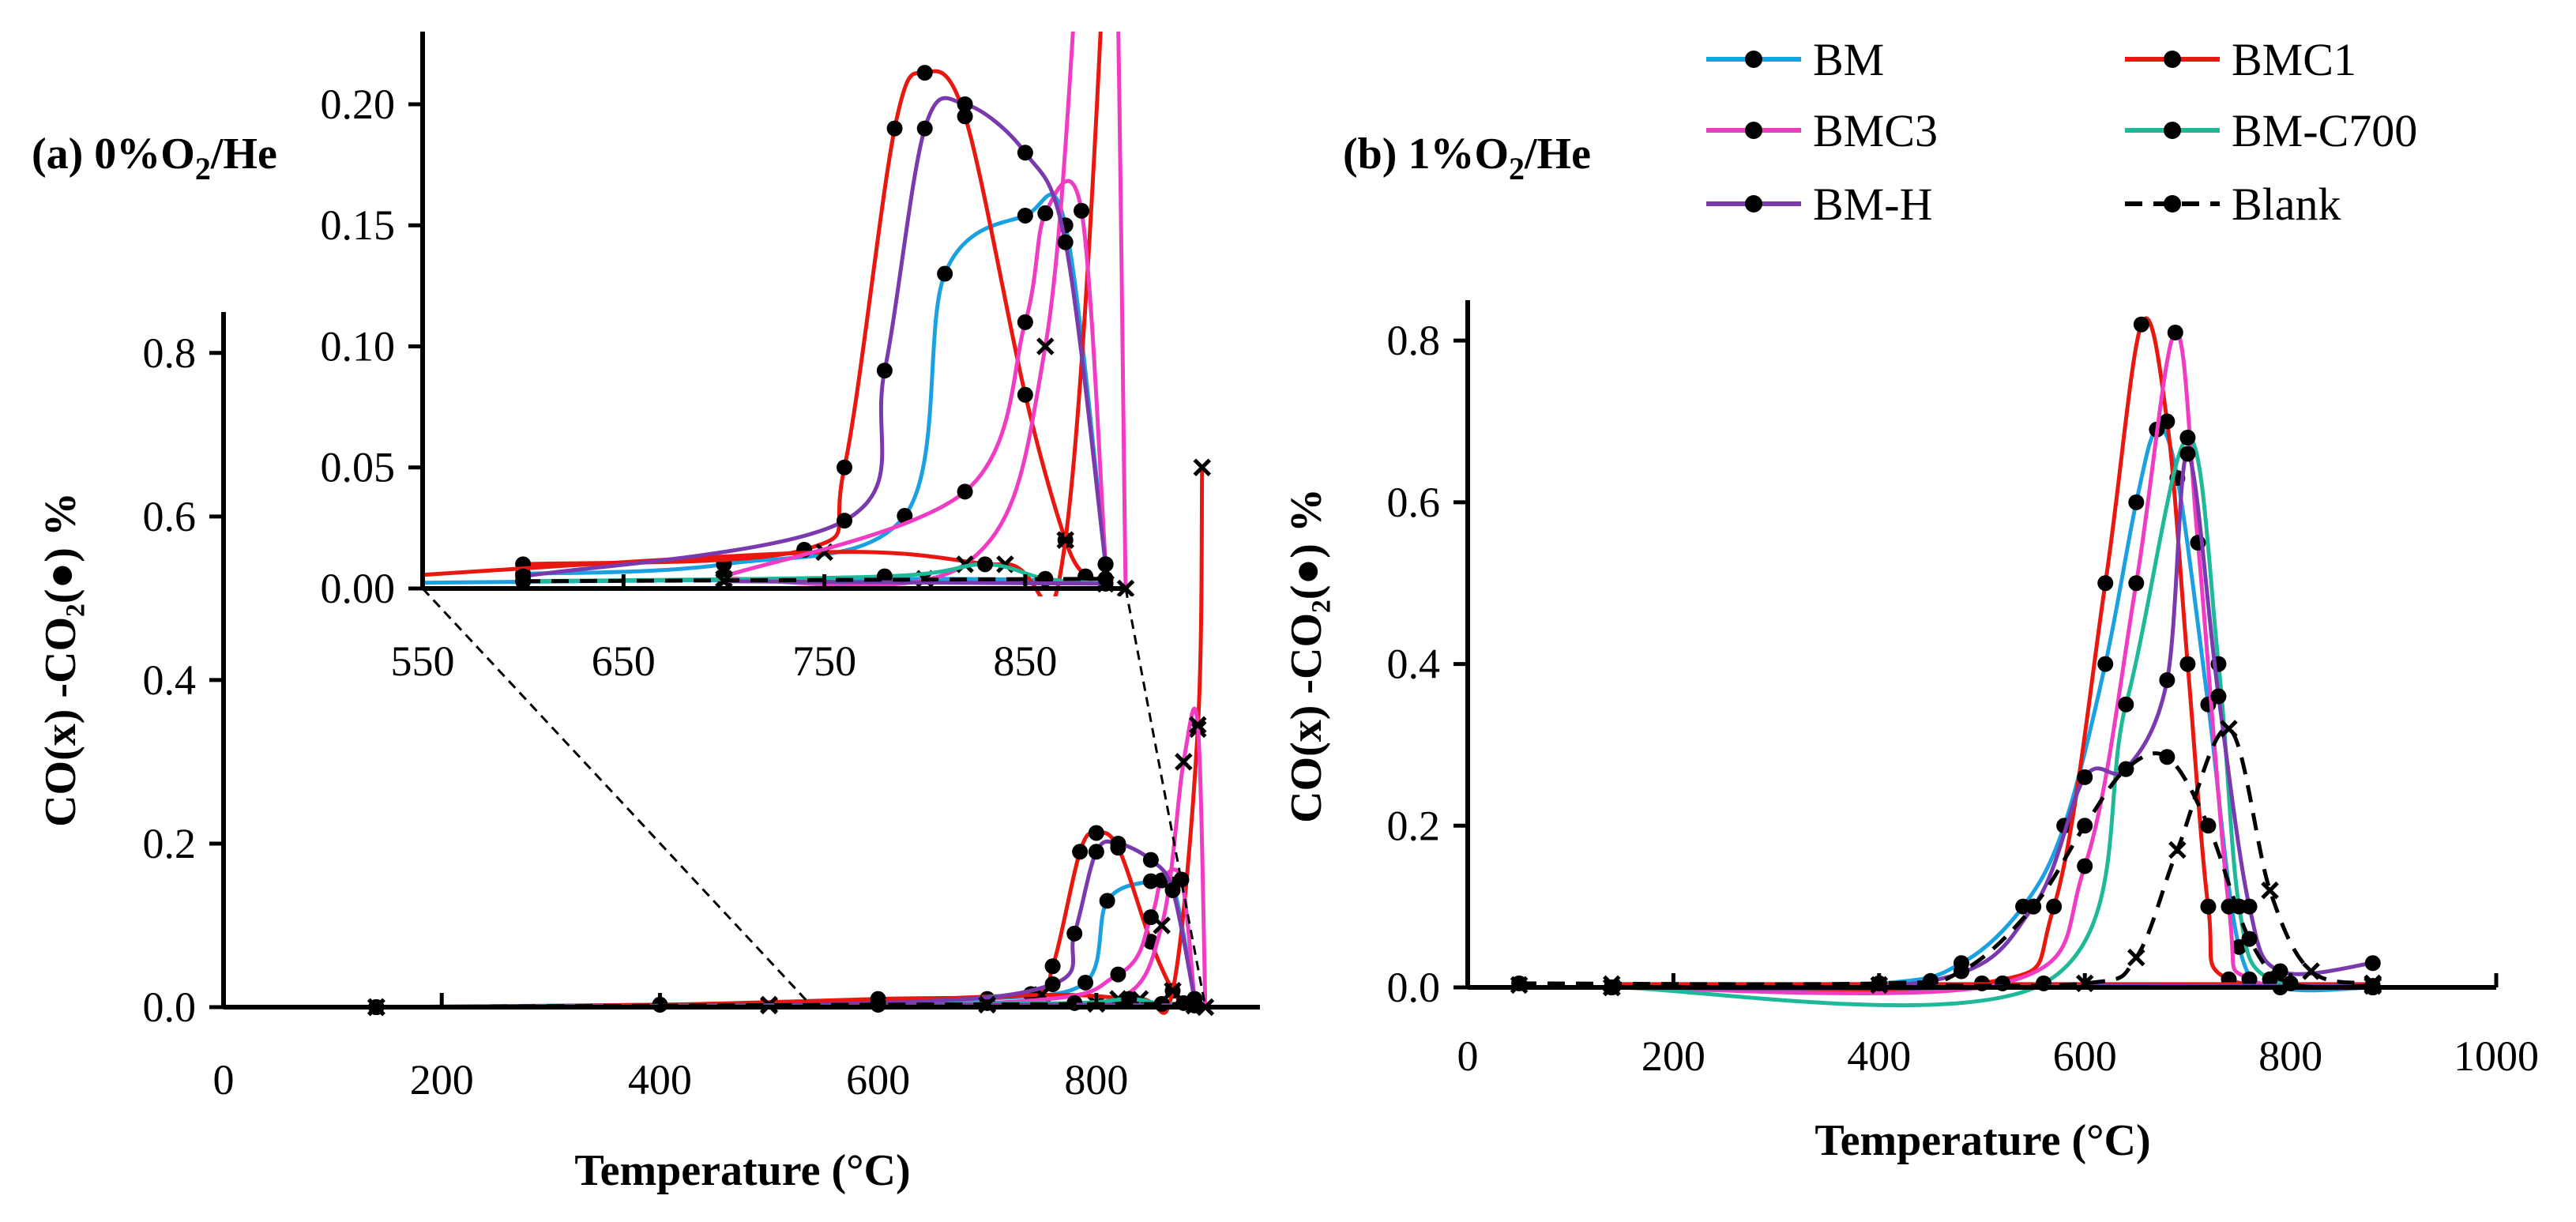 The height and width of the screenshot is (1222, 2576). I want to click on panel-title: (b) 1%O2/He, so click(1467, 158).